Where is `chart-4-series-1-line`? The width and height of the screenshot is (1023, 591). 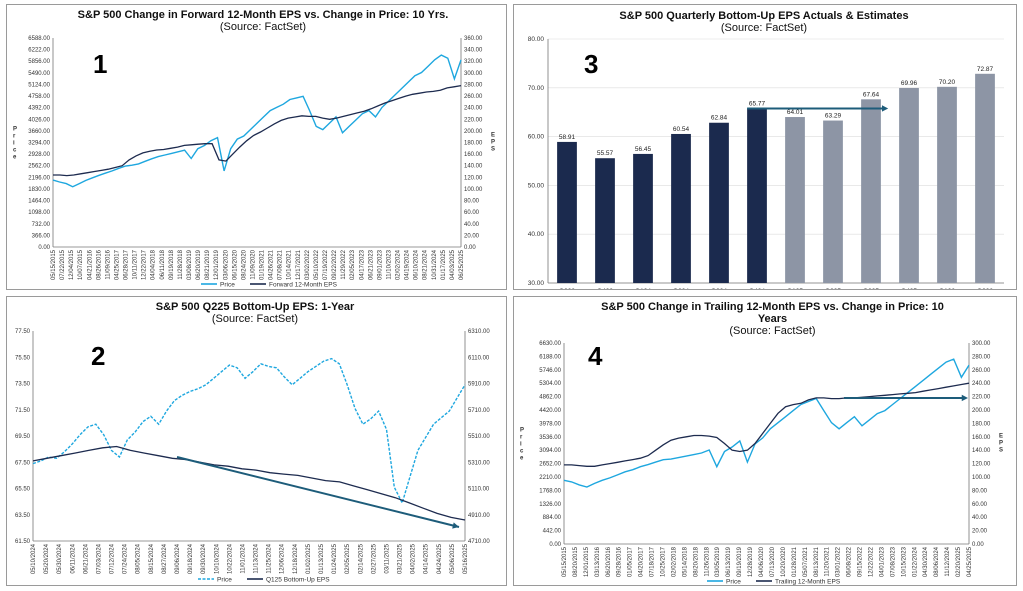 chart-4-series-1-line is located at coordinates (767, 424).